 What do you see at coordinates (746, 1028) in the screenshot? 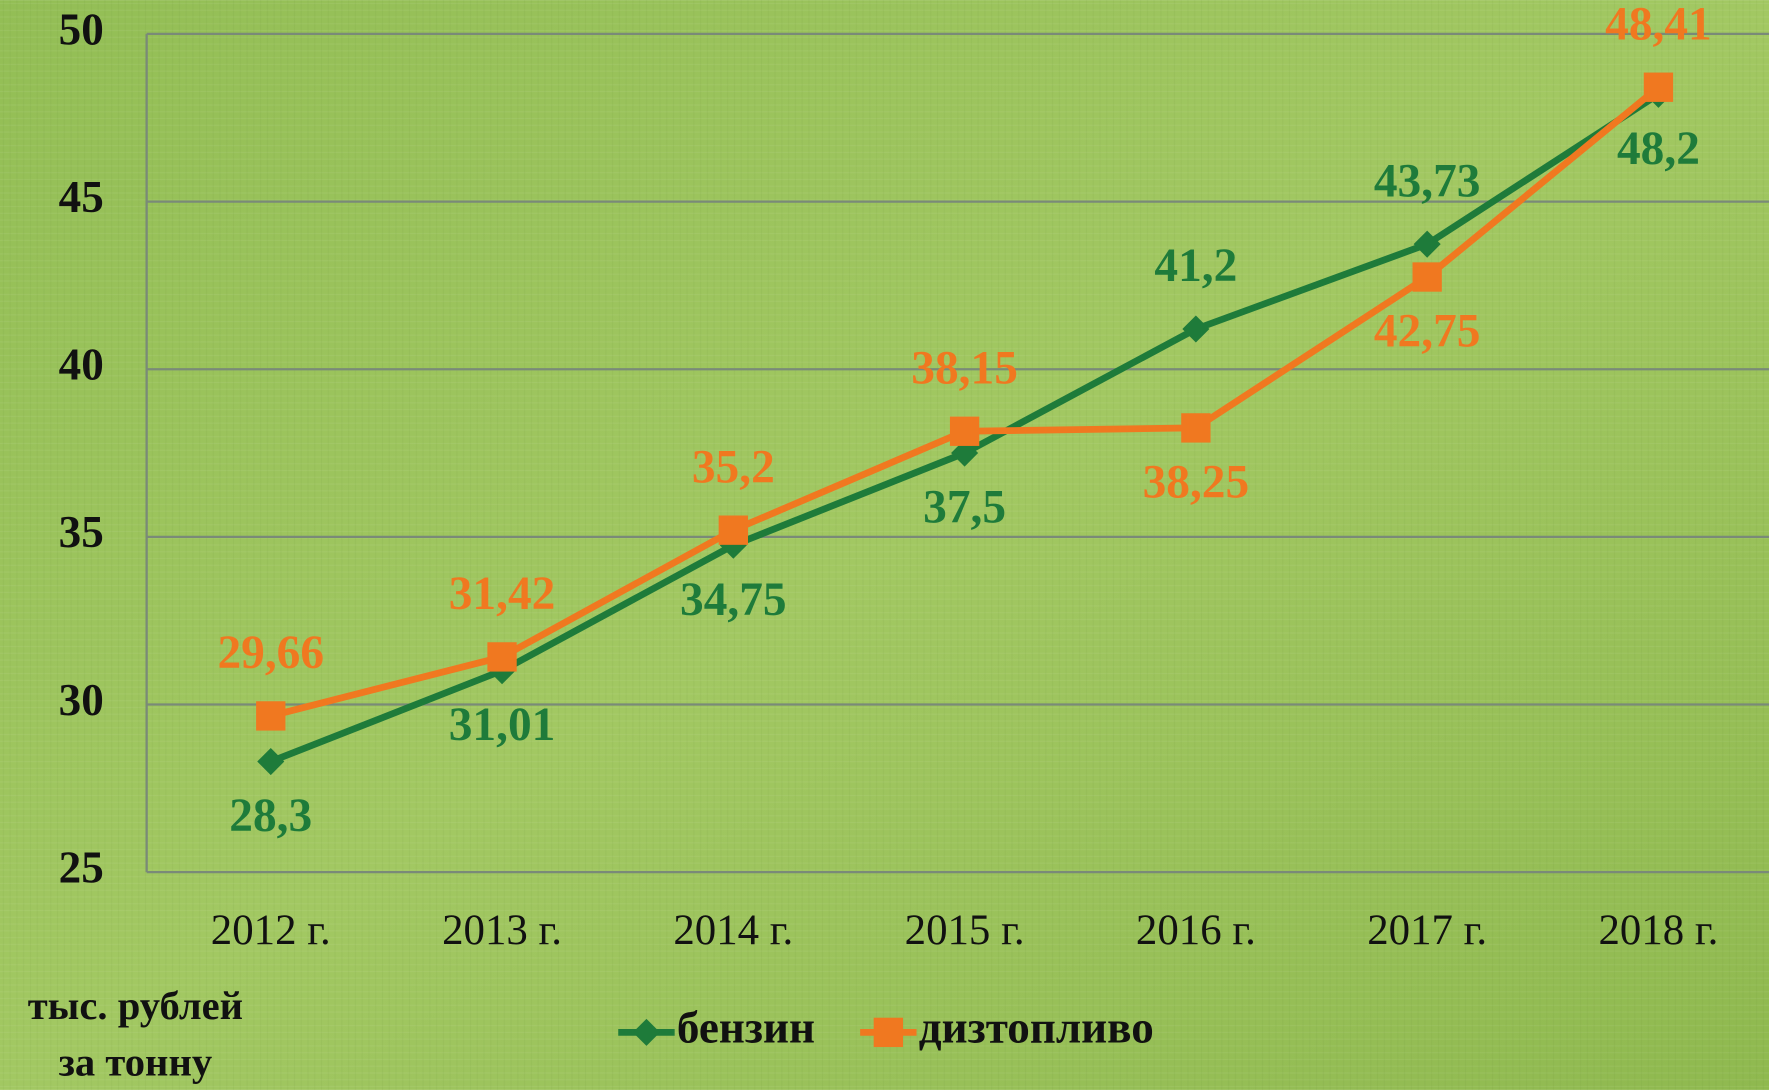
I see `legend-label: бензин` at bounding box center [746, 1028].